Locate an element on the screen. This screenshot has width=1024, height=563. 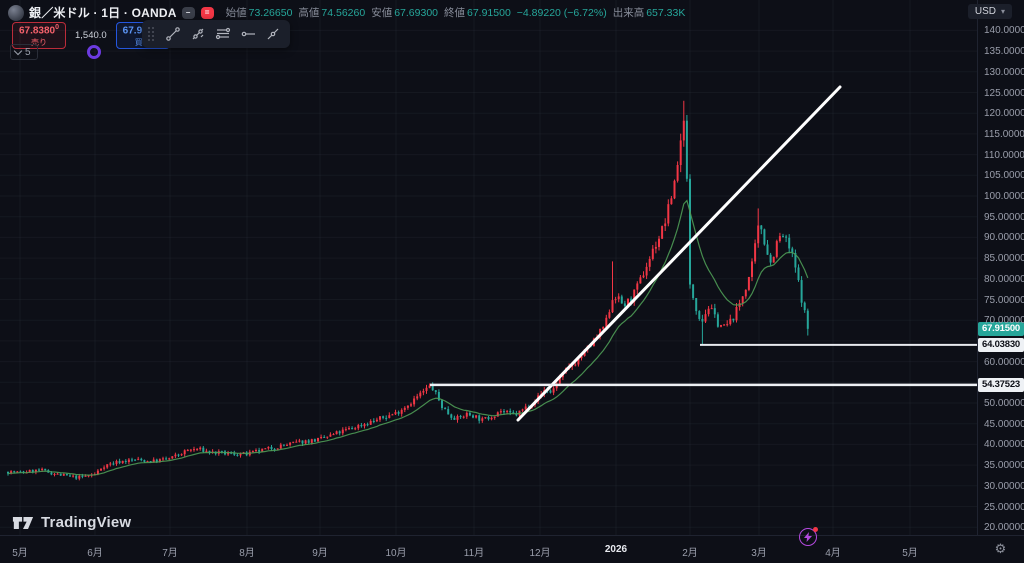
level-lines is located at coordinates (703, 365).